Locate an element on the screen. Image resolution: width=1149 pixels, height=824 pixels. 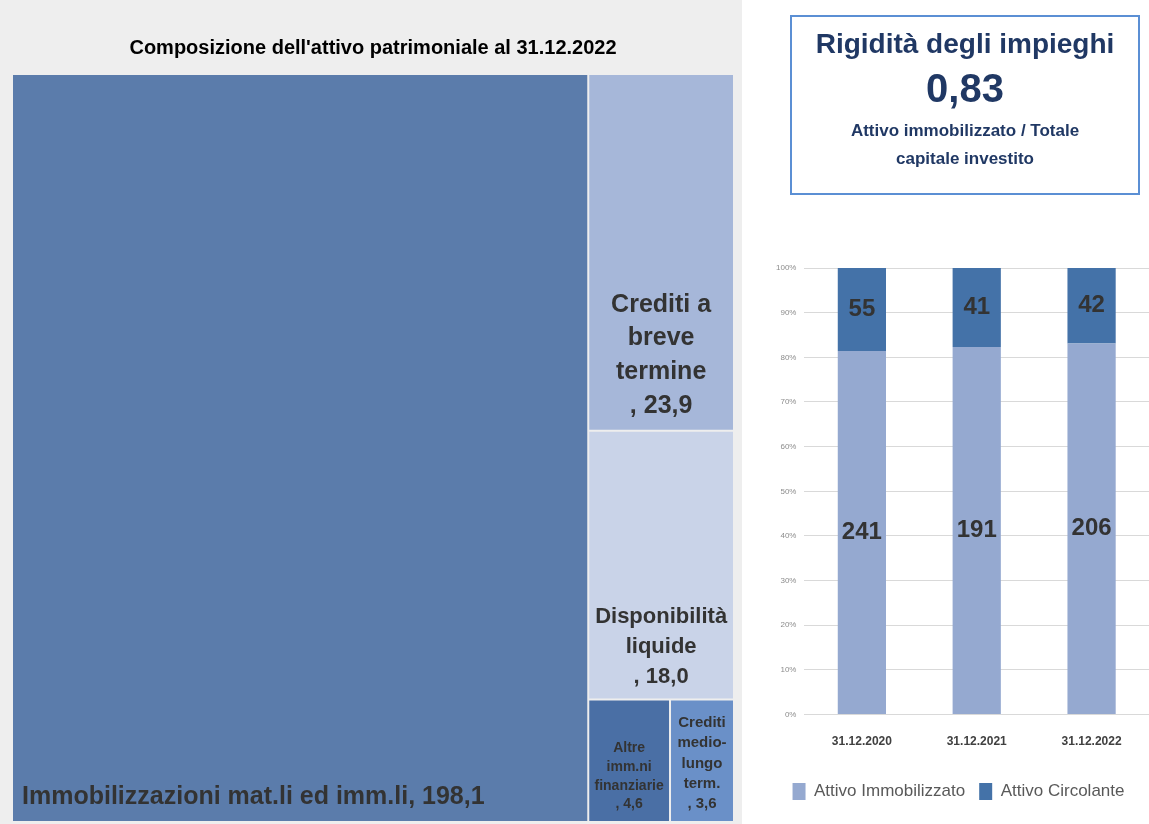
annotation: 241 is located at coordinates (861, 531).